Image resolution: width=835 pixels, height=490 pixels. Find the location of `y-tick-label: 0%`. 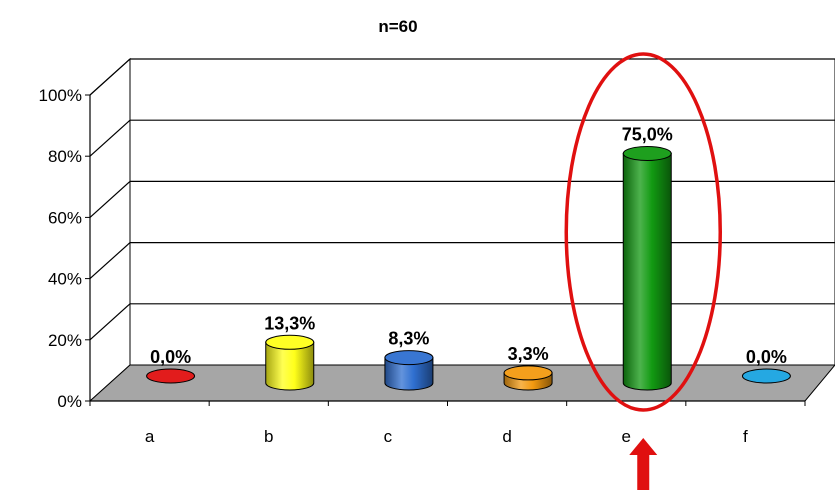

y-tick-label: 0% is located at coordinates (69, 401).